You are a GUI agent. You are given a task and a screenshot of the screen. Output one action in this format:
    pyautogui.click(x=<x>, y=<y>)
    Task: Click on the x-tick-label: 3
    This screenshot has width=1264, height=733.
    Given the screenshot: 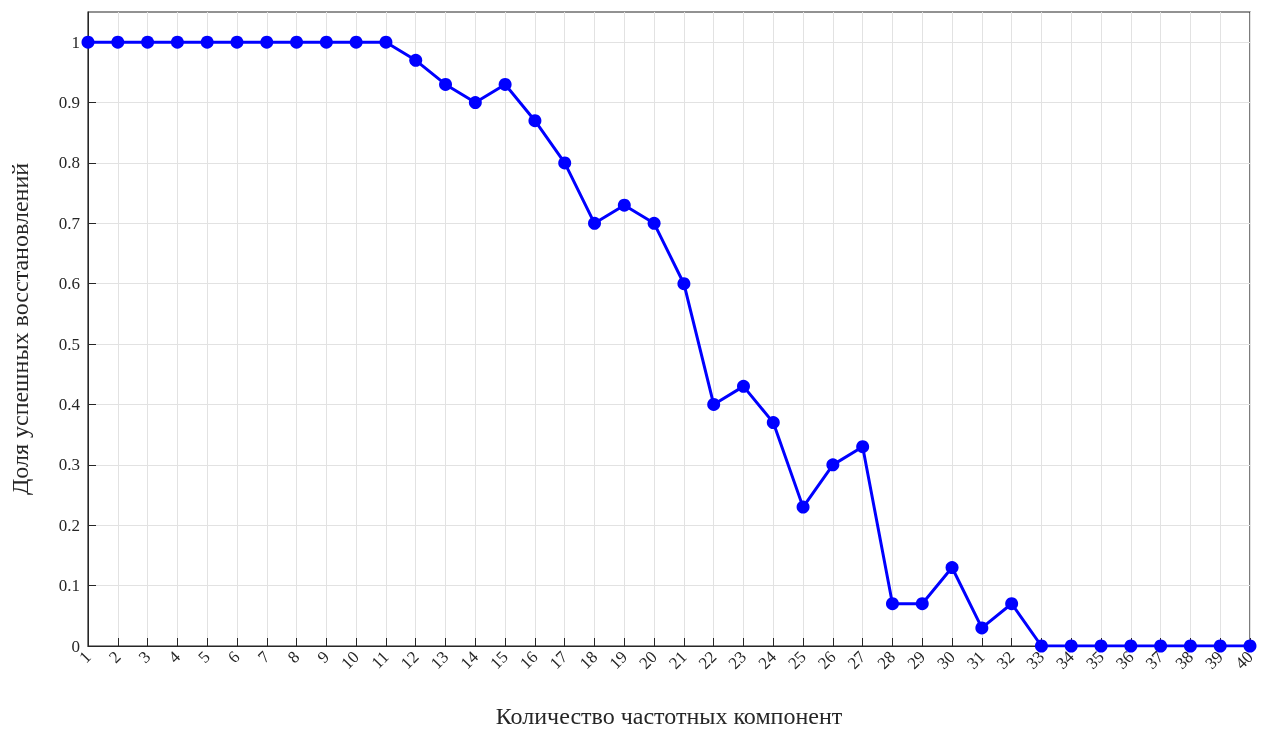 What is the action you would take?
    pyautogui.click(x=144, y=657)
    